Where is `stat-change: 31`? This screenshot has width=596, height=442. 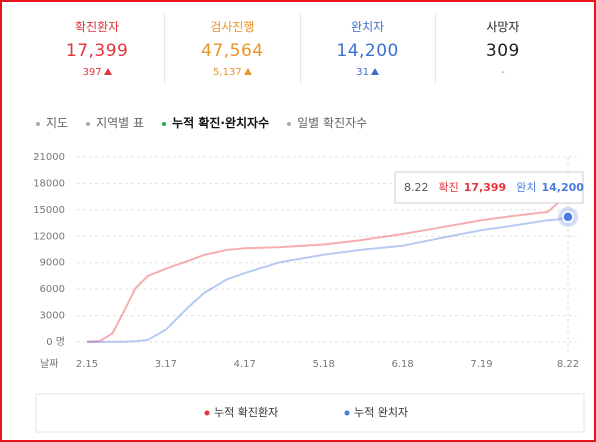 stat-change: 31 is located at coordinates (368, 72).